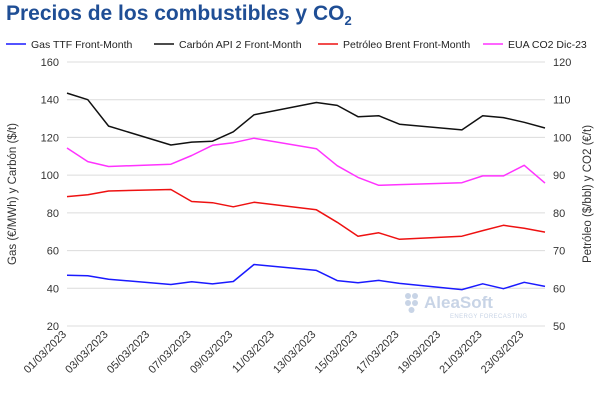 This screenshot has height=416, width=600. What do you see at coordinates (50, 63) in the screenshot?
I see `y-left-tick-label: 160` at bounding box center [50, 63].